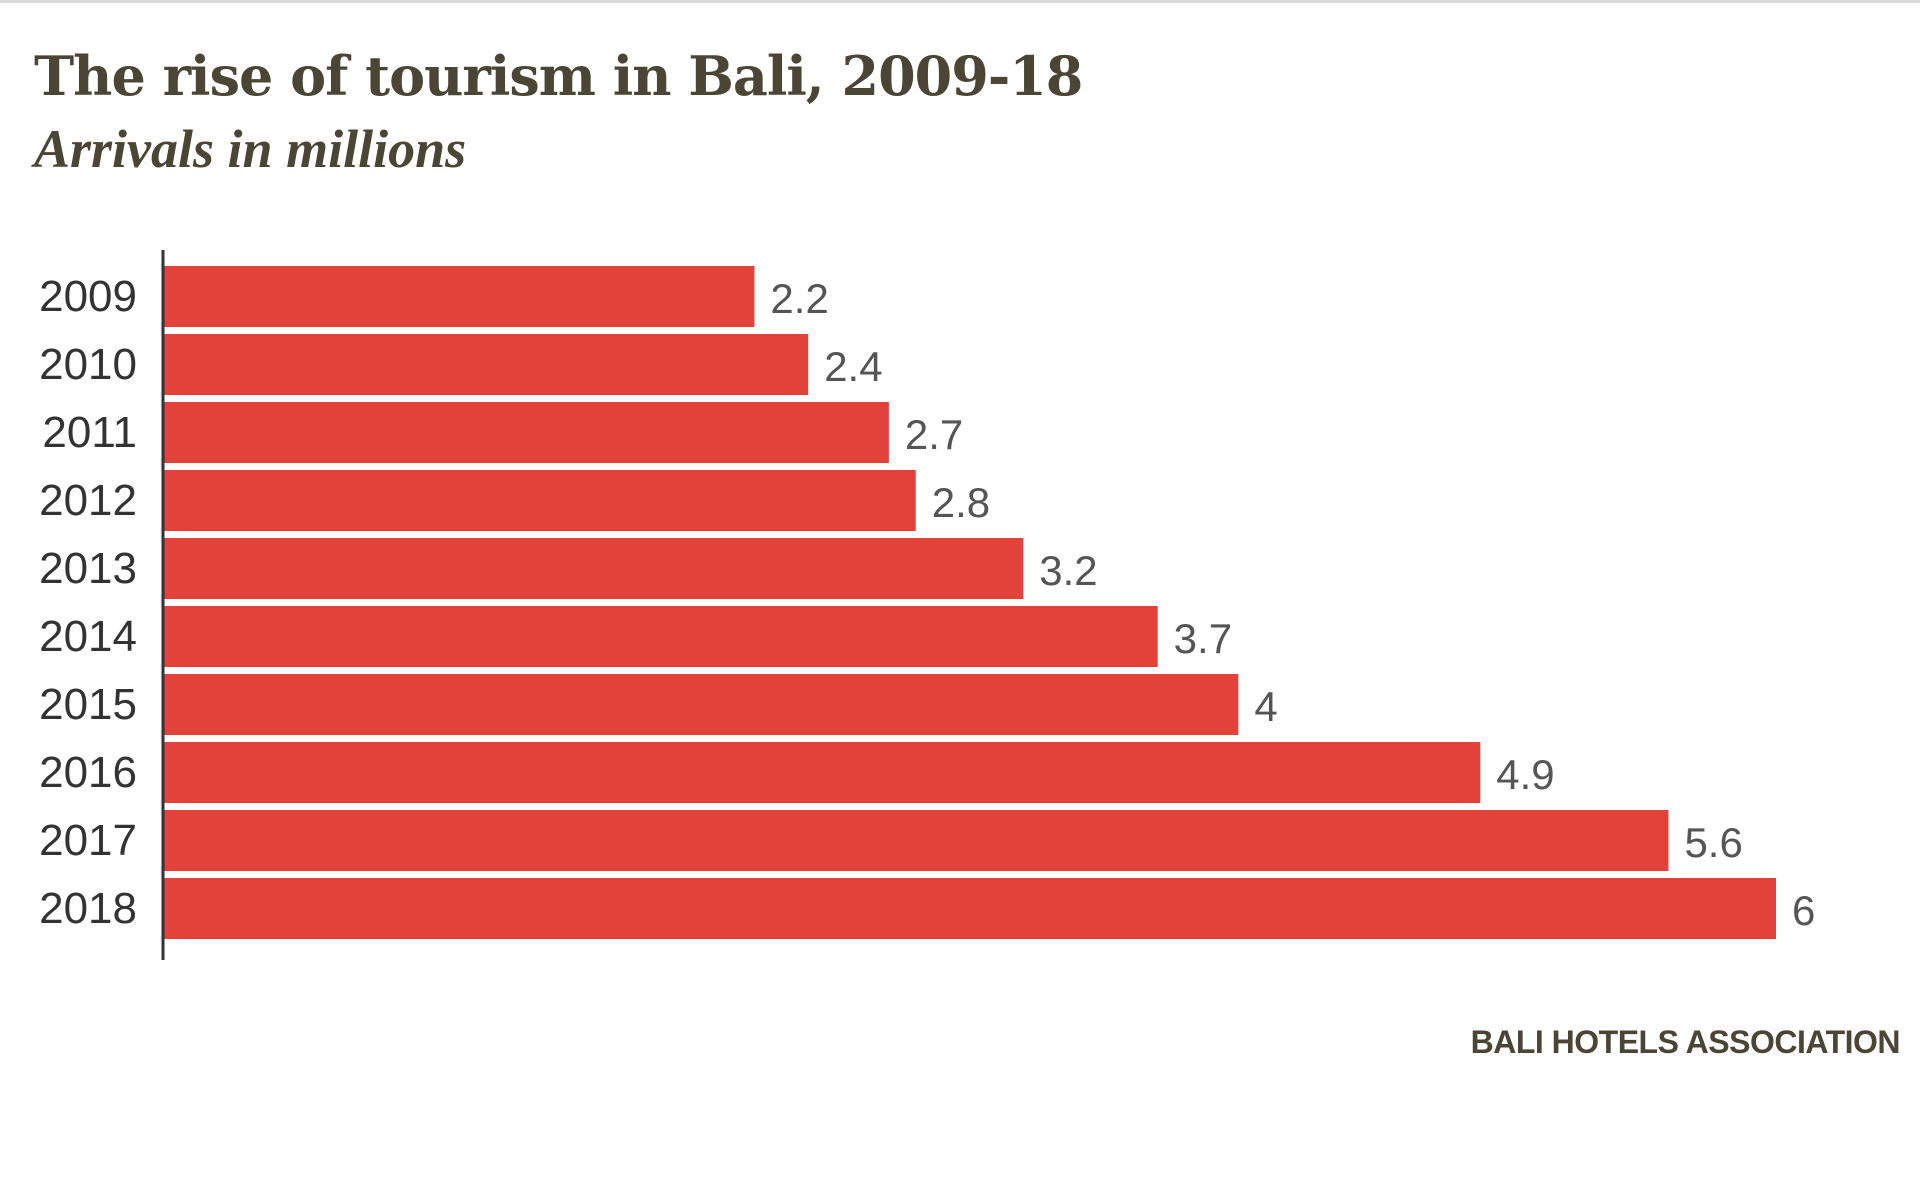 This screenshot has height=1200, width=1920. Describe the element at coordinates (1525, 774) in the screenshot. I see `value-label-2016: 4.9` at that location.